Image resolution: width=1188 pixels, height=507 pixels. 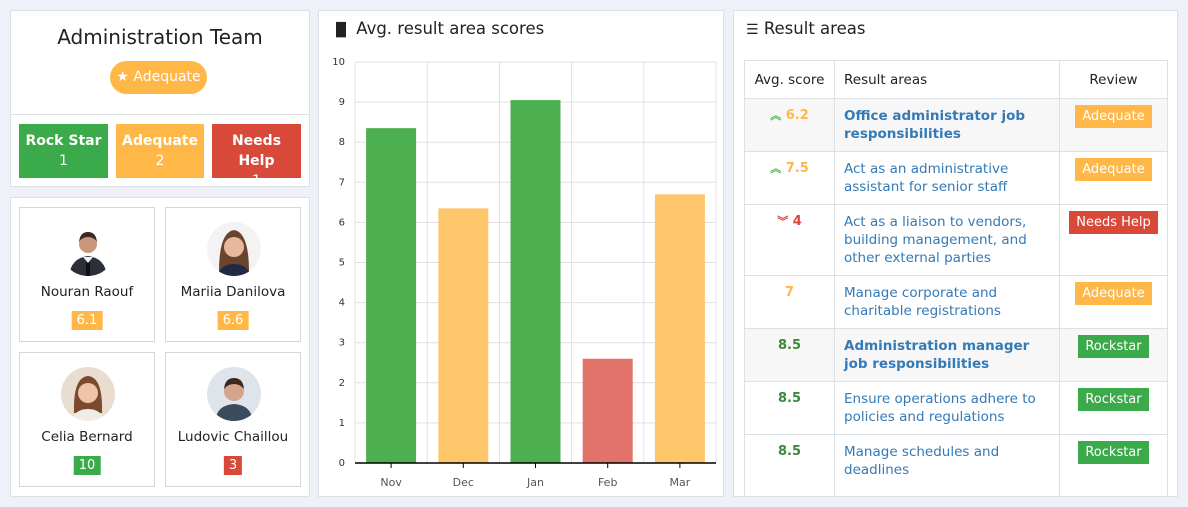 I want to click on x-tick-label: Dec, so click(x=463, y=482).